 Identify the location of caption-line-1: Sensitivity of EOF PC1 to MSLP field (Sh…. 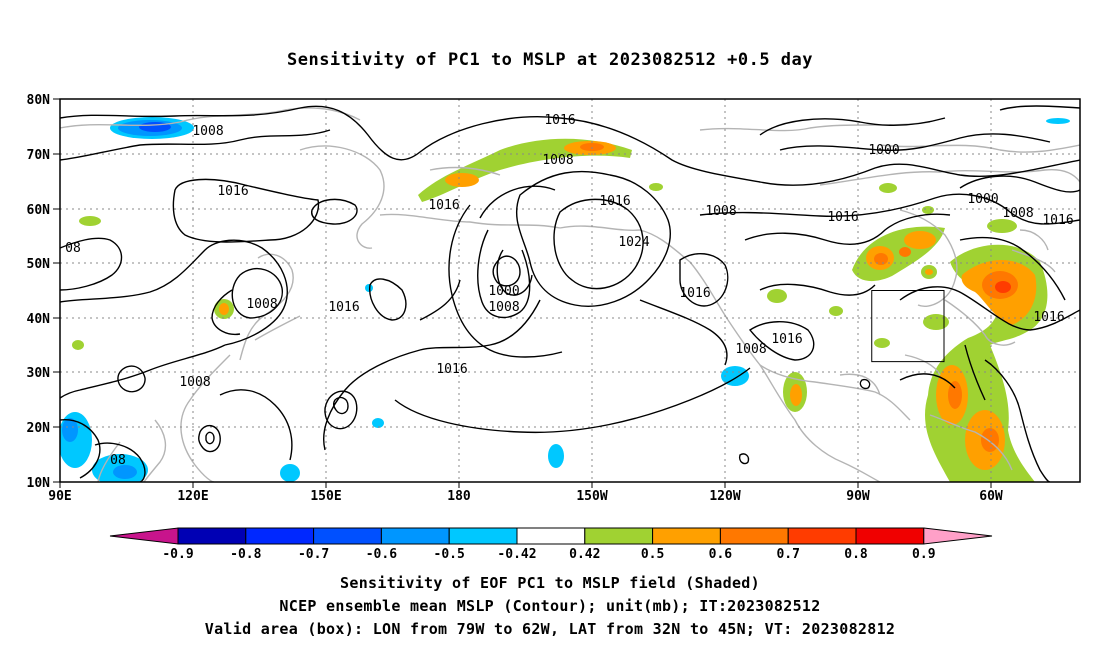
(550, 583).